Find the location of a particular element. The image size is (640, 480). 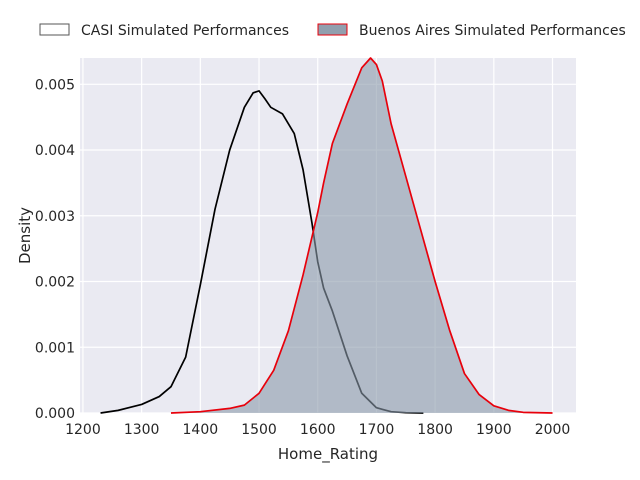

x-tick-label: 1300 is located at coordinates (142, 430).